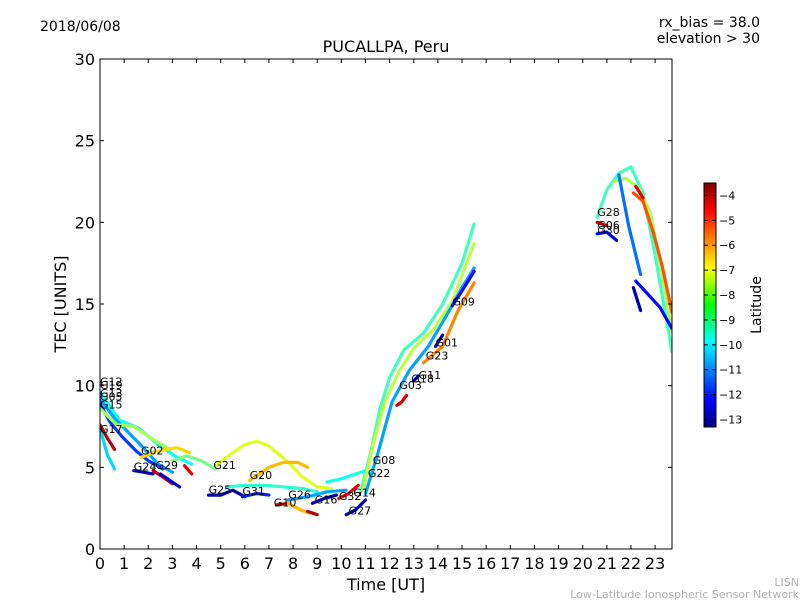 Image resolution: width=800 pixels, height=600 pixels. I want to click on elevation-label: elevation > 30, so click(708, 39).